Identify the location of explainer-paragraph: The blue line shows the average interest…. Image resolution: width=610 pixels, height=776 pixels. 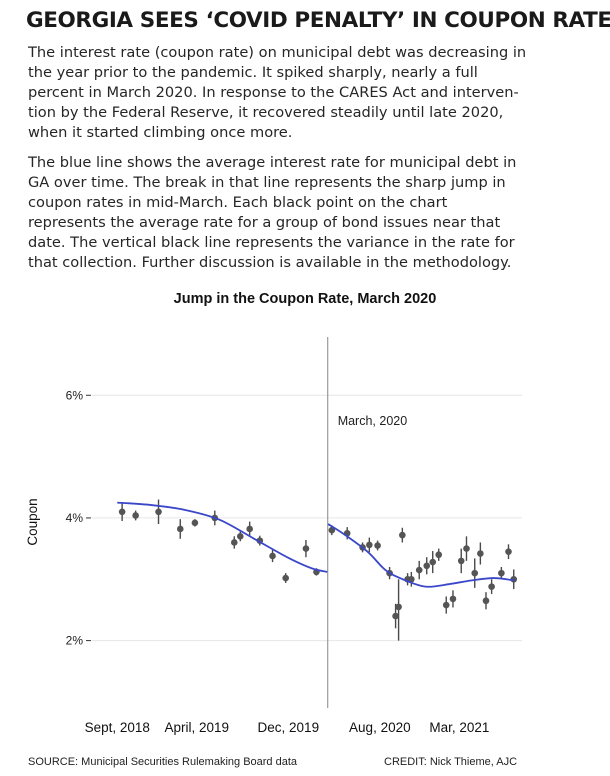
(308, 213).